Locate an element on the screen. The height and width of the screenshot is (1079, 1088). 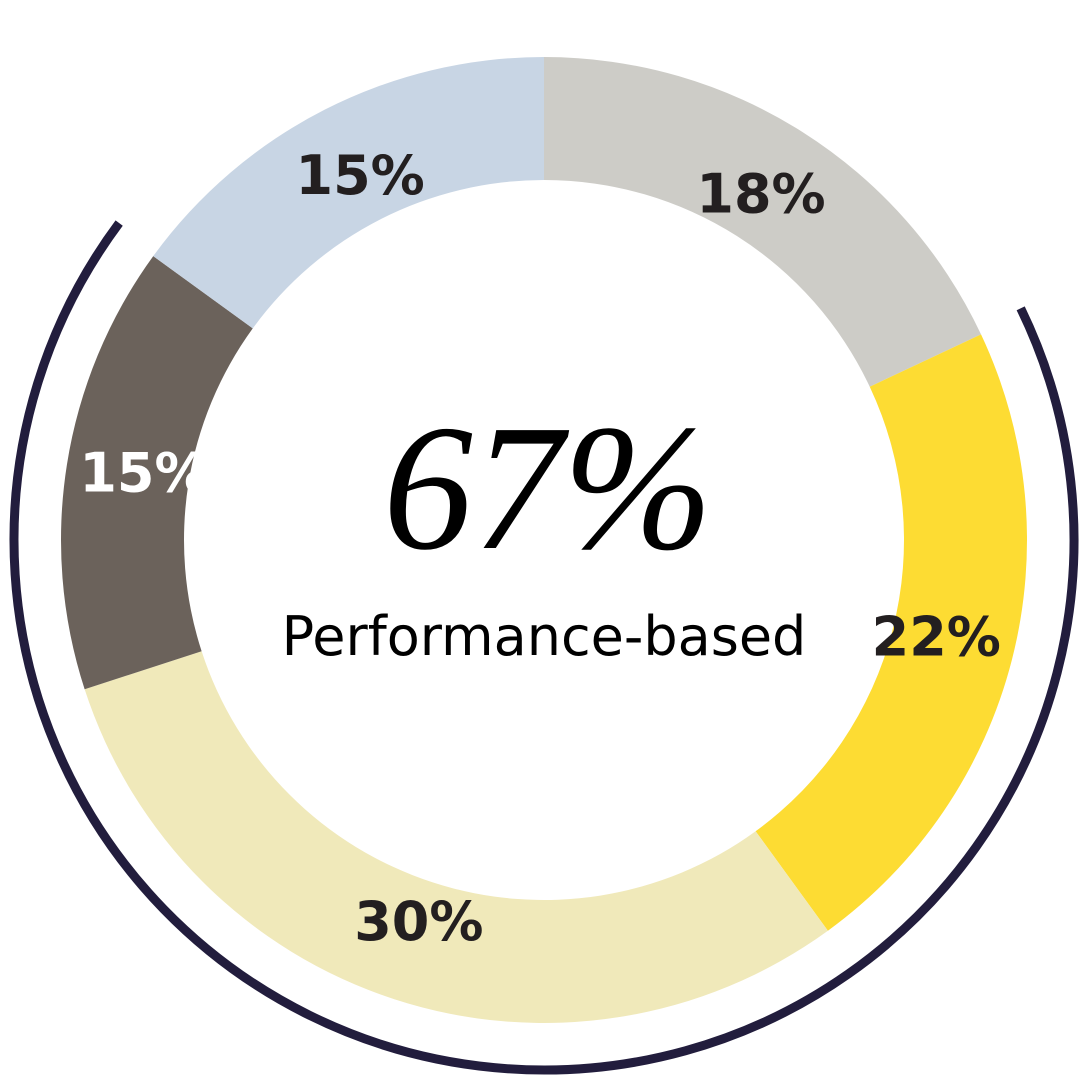
value-label: 18% is located at coordinates (760, 194).